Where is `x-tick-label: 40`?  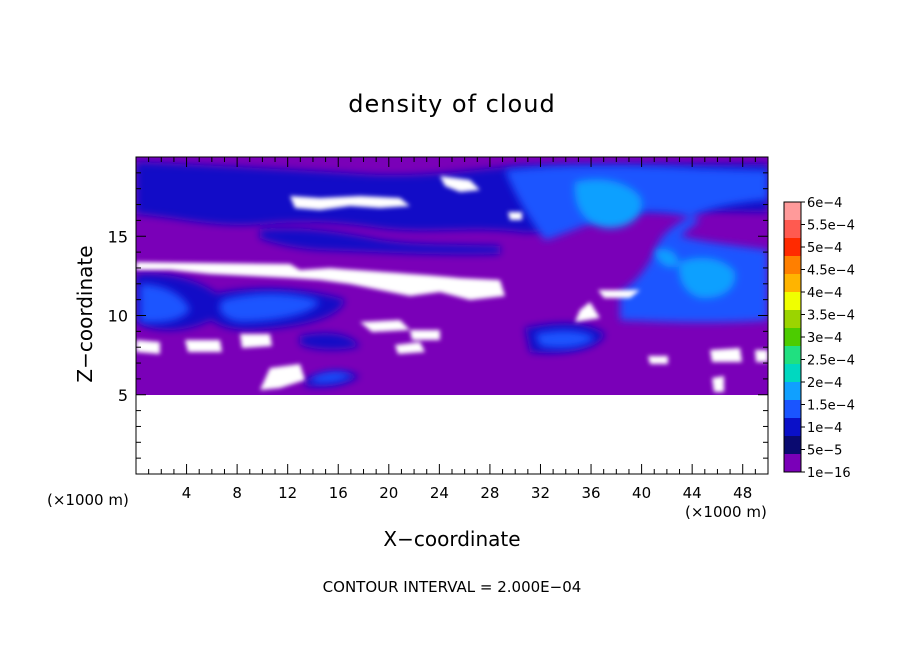
x-tick-label: 40 is located at coordinates (641, 493).